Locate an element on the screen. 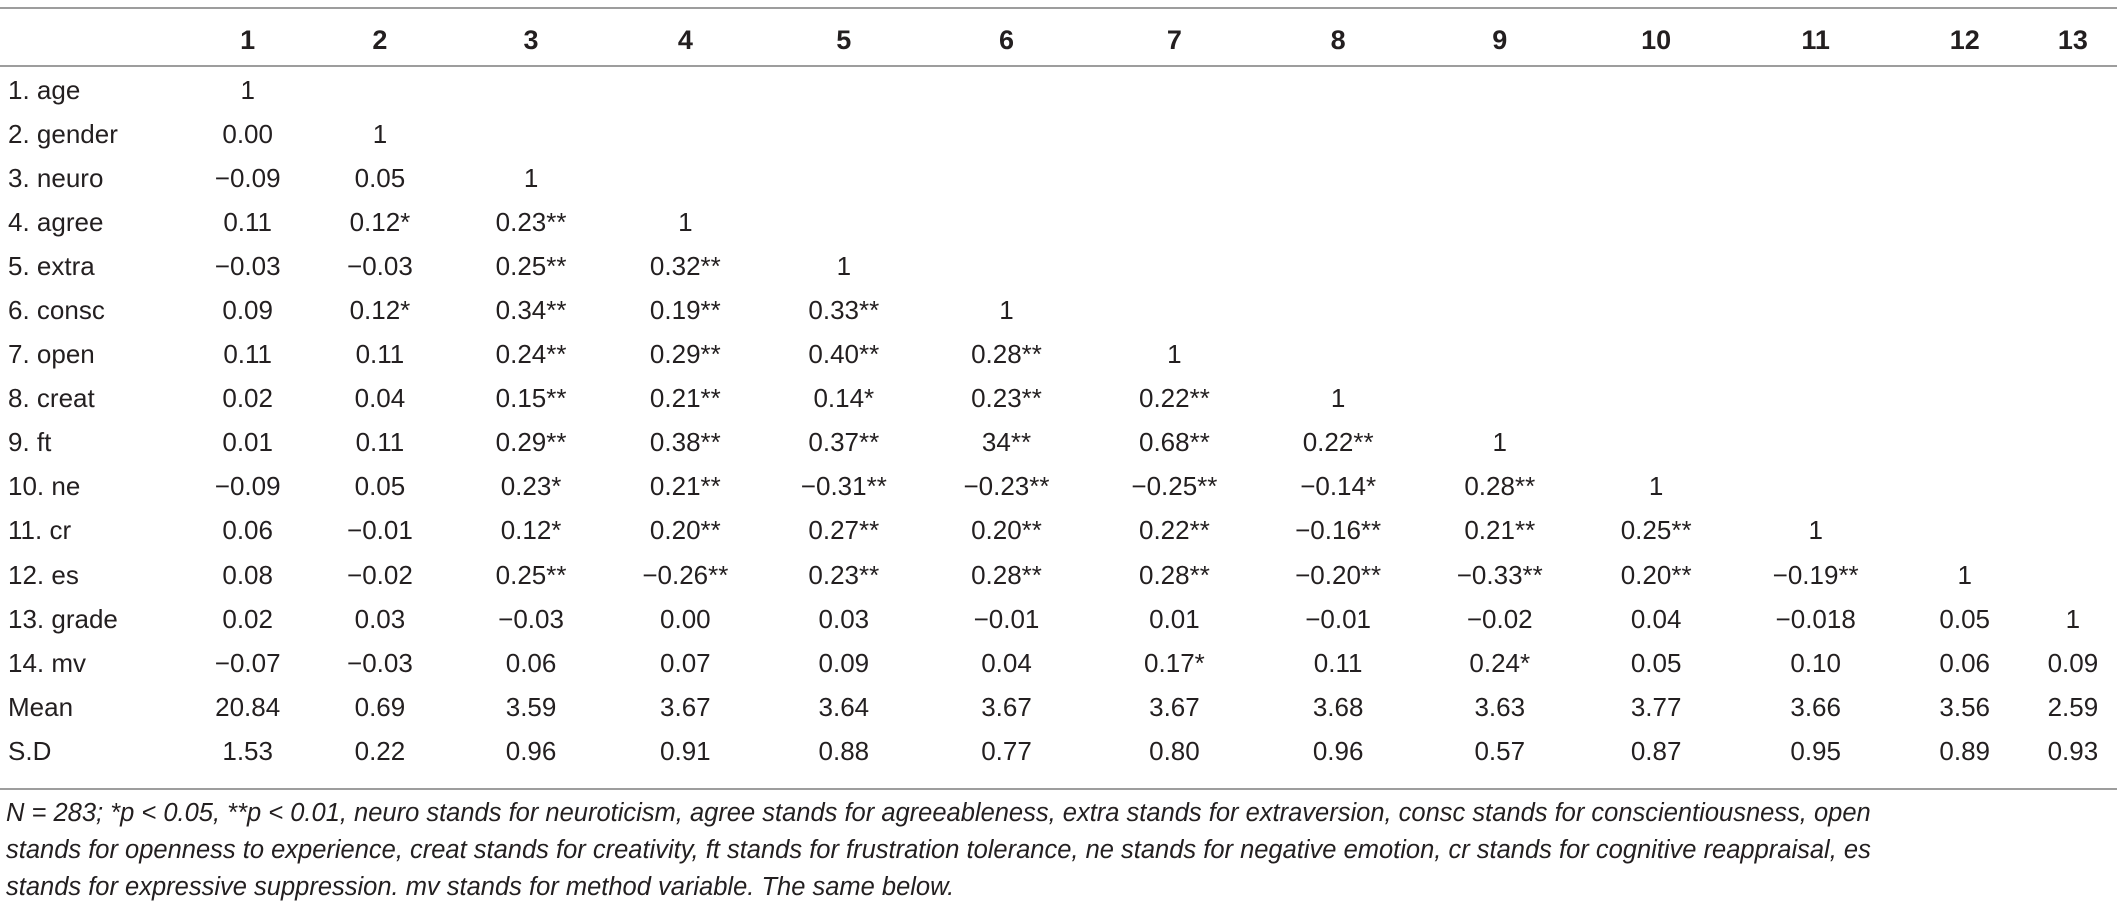 This screenshot has height=911, width=2117. bottom-rule is located at coordinates (1058, 789).